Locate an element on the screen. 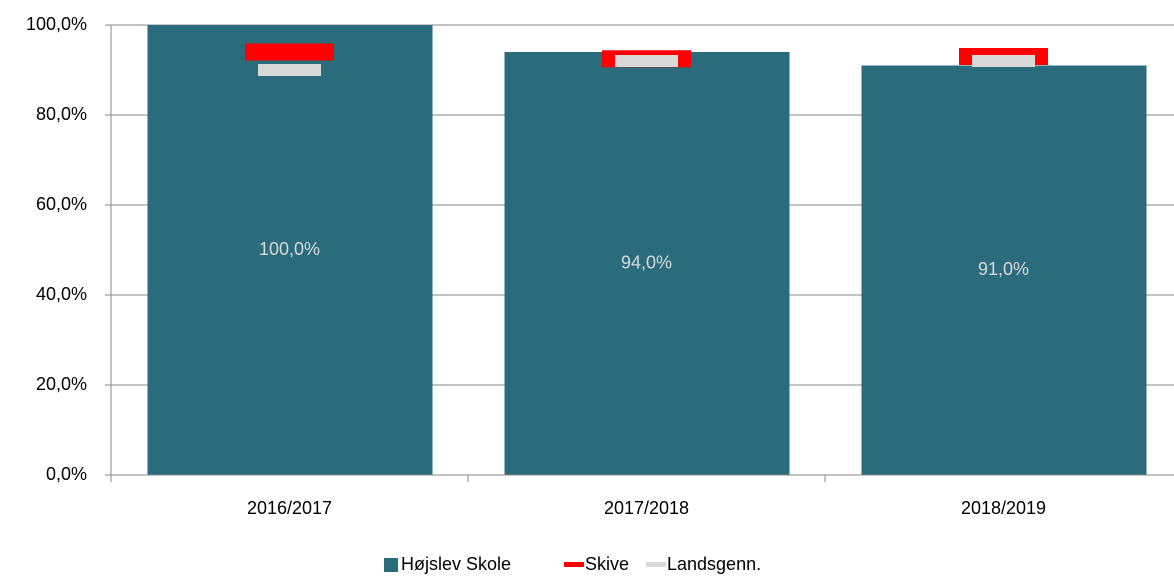 This screenshot has height=581, width=1174. x-tick-label: 2018/2019 is located at coordinates (1003, 508).